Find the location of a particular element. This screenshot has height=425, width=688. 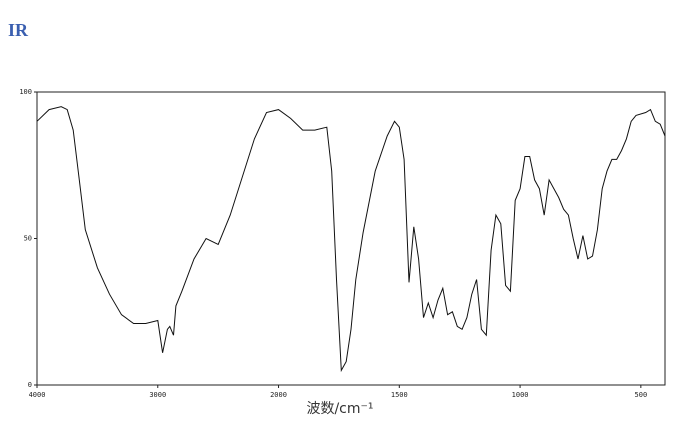

x-tick-label: 4000 is located at coordinates (37, 395).